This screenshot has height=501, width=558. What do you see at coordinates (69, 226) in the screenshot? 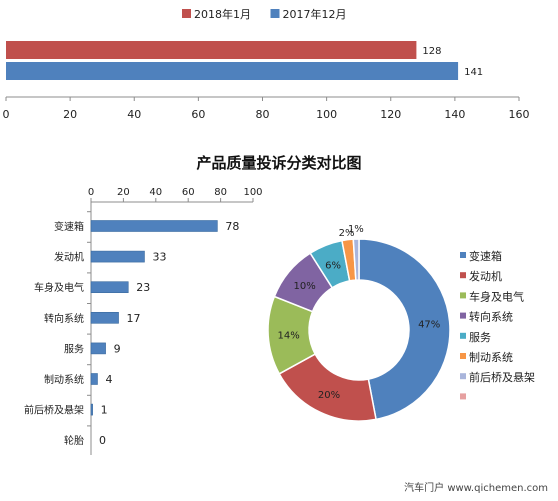
I see `left-category-label-0: 变速箱` at bounding box center [69, 226].